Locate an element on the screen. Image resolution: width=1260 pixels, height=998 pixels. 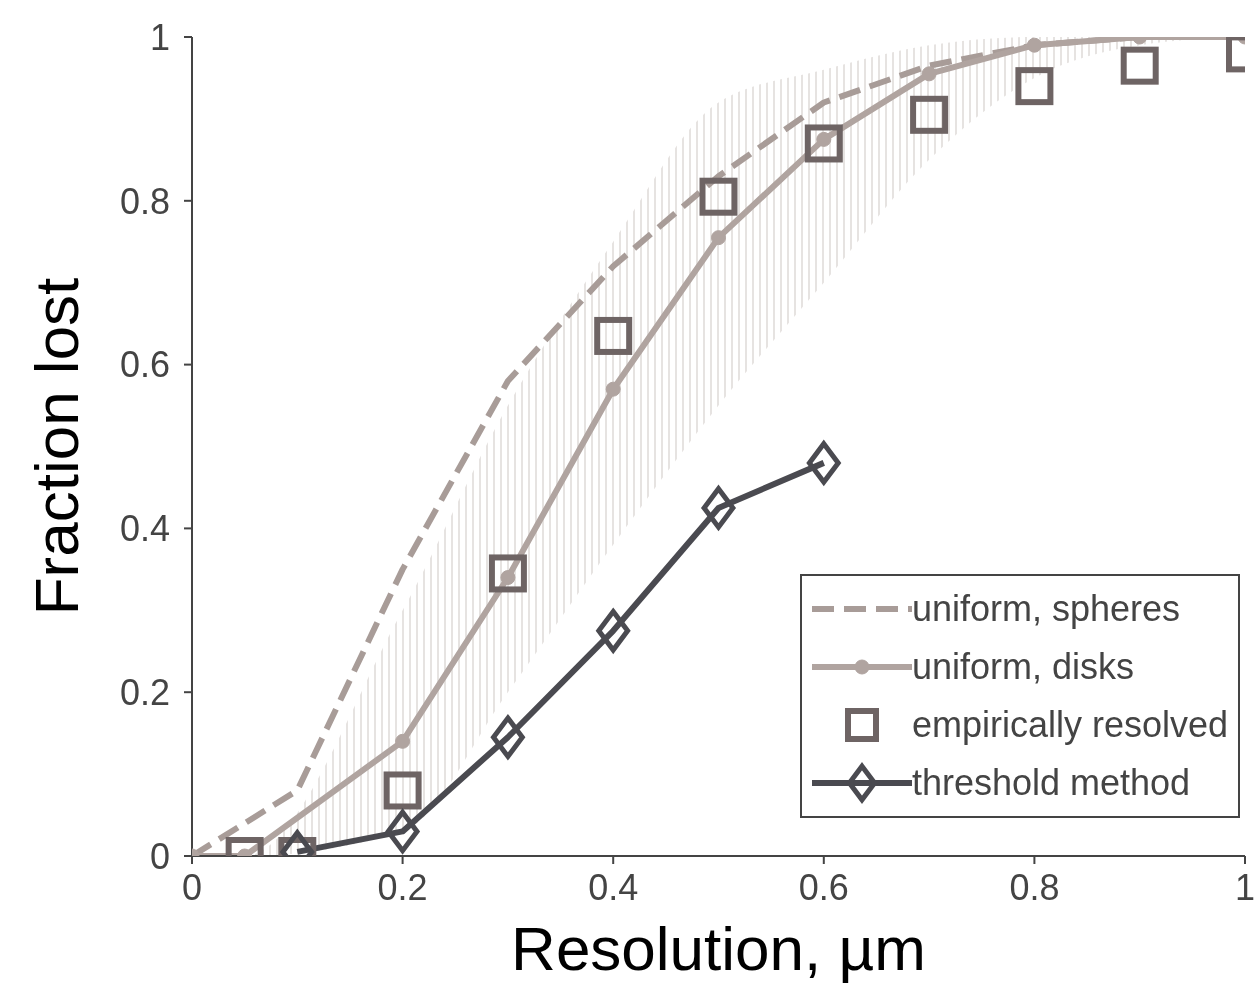
y-tick-label: 0.4 is located at coordinates (144, 529).